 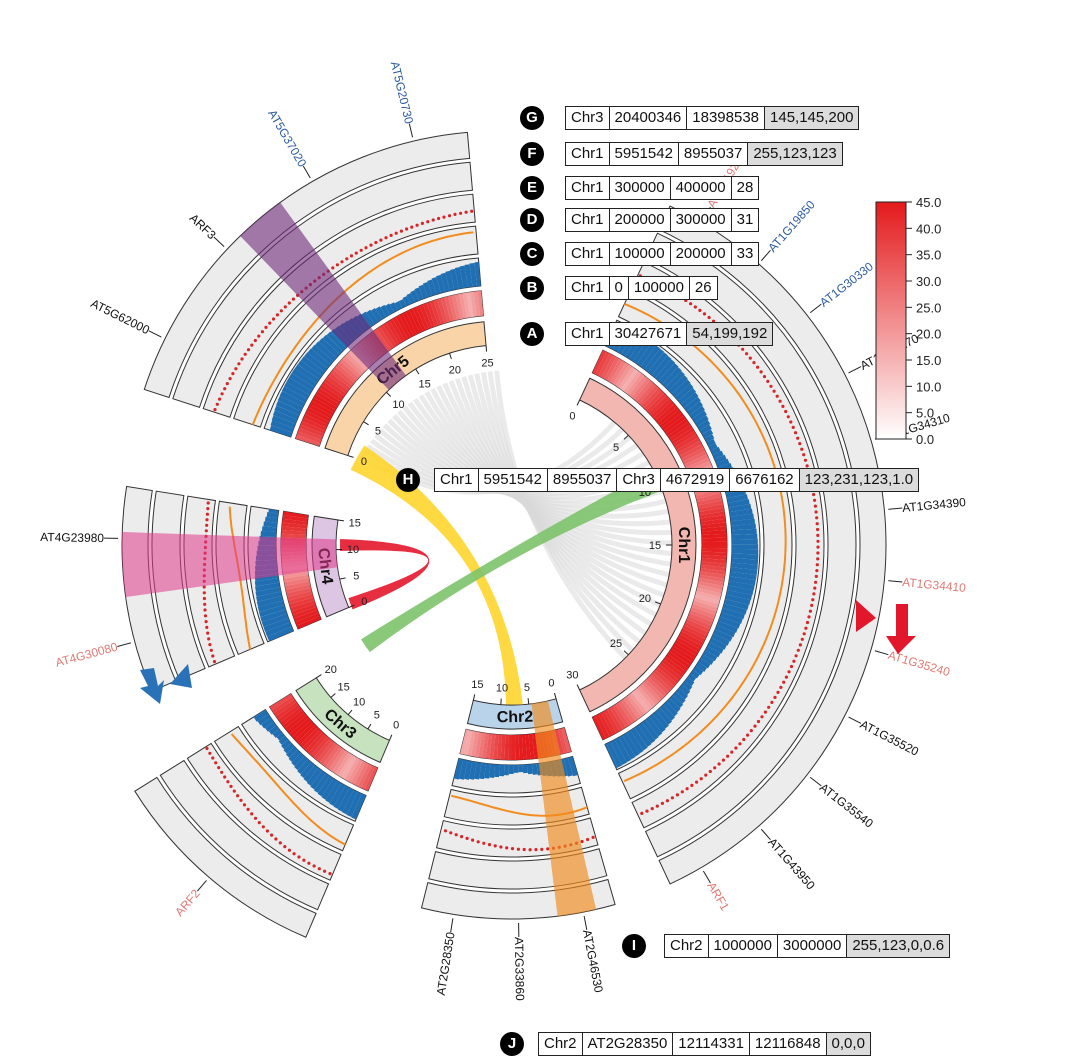 What do you see at coordinates (187, 902) in the screenshot?
I see `gene-label: ARF2` at bounding box center [187, 902].